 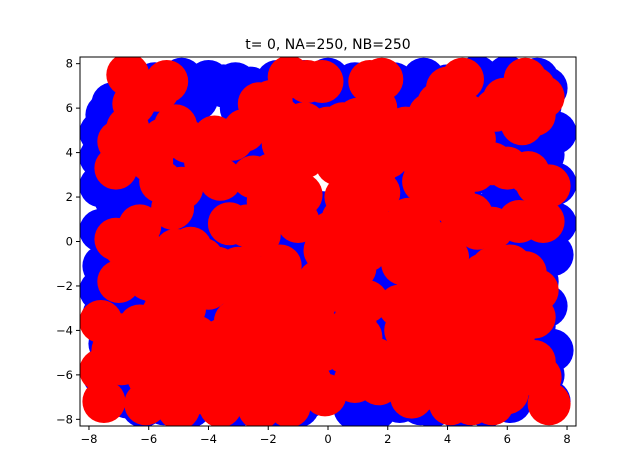 I want to click on y-tick-label: −8, so click(x=64, y=419).